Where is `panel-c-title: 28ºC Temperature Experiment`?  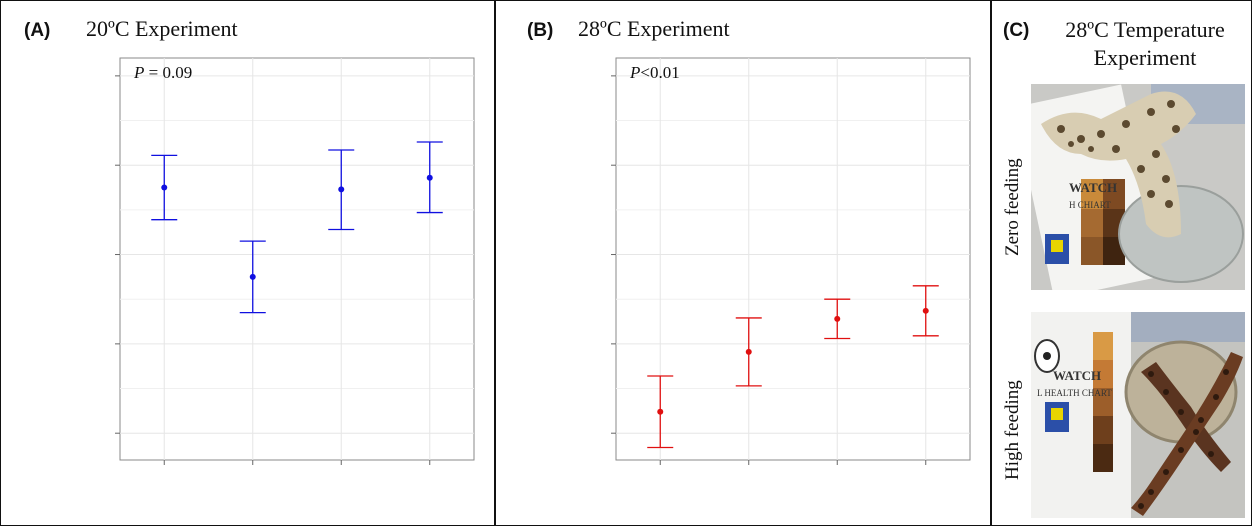
panel-c-title: 28ºC Temperature Experiment is located at coordinates (1145, 44).